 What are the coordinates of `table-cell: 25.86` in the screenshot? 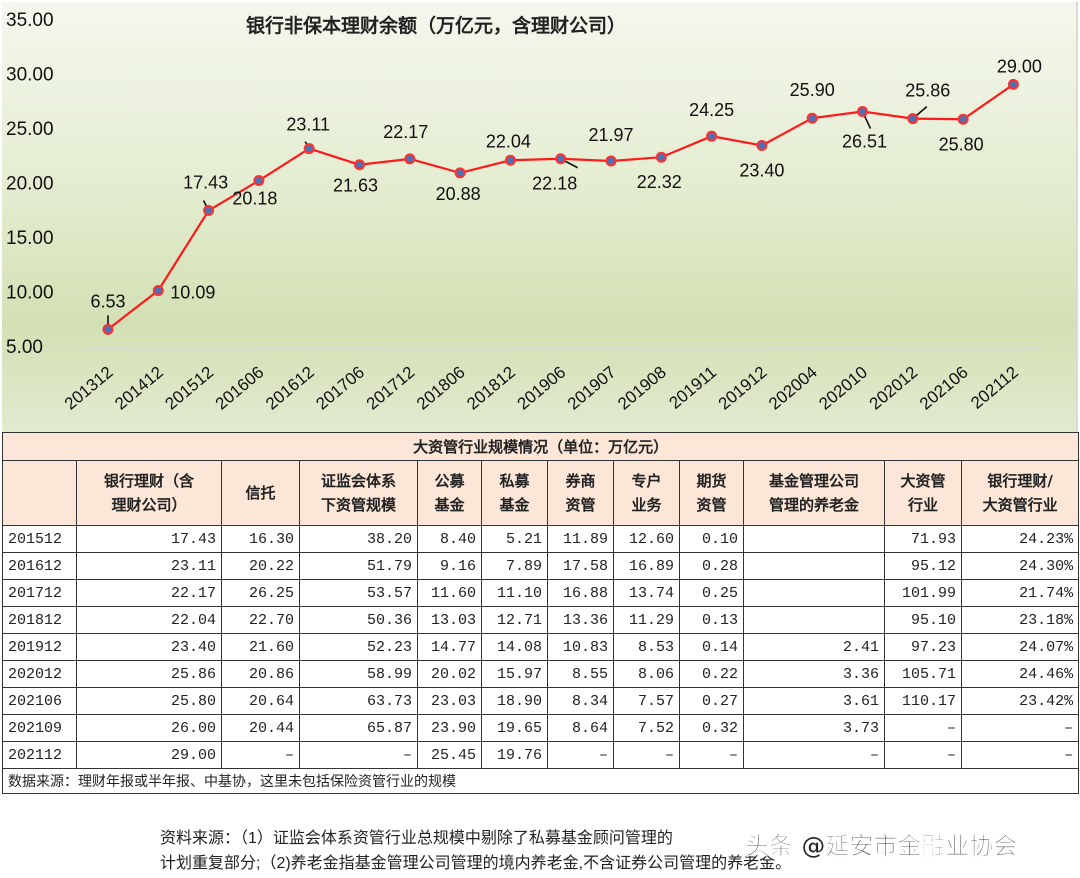 It's located at (149, 674).